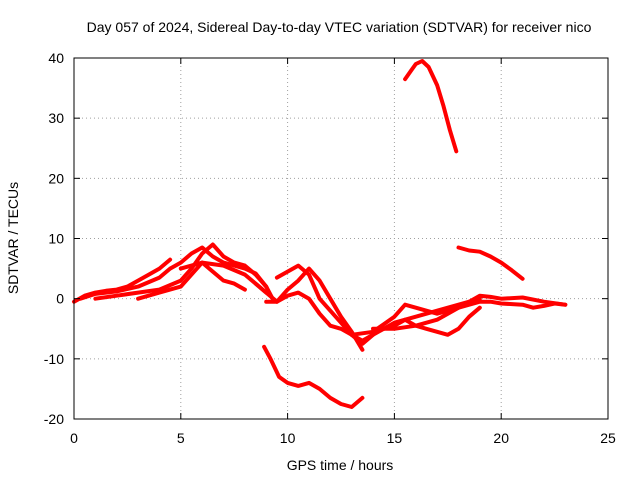 The image size is (640, 480). Describe the element at coordinates (56, 239) in the screenshot. I see `y-tick-label: 10` at that location.